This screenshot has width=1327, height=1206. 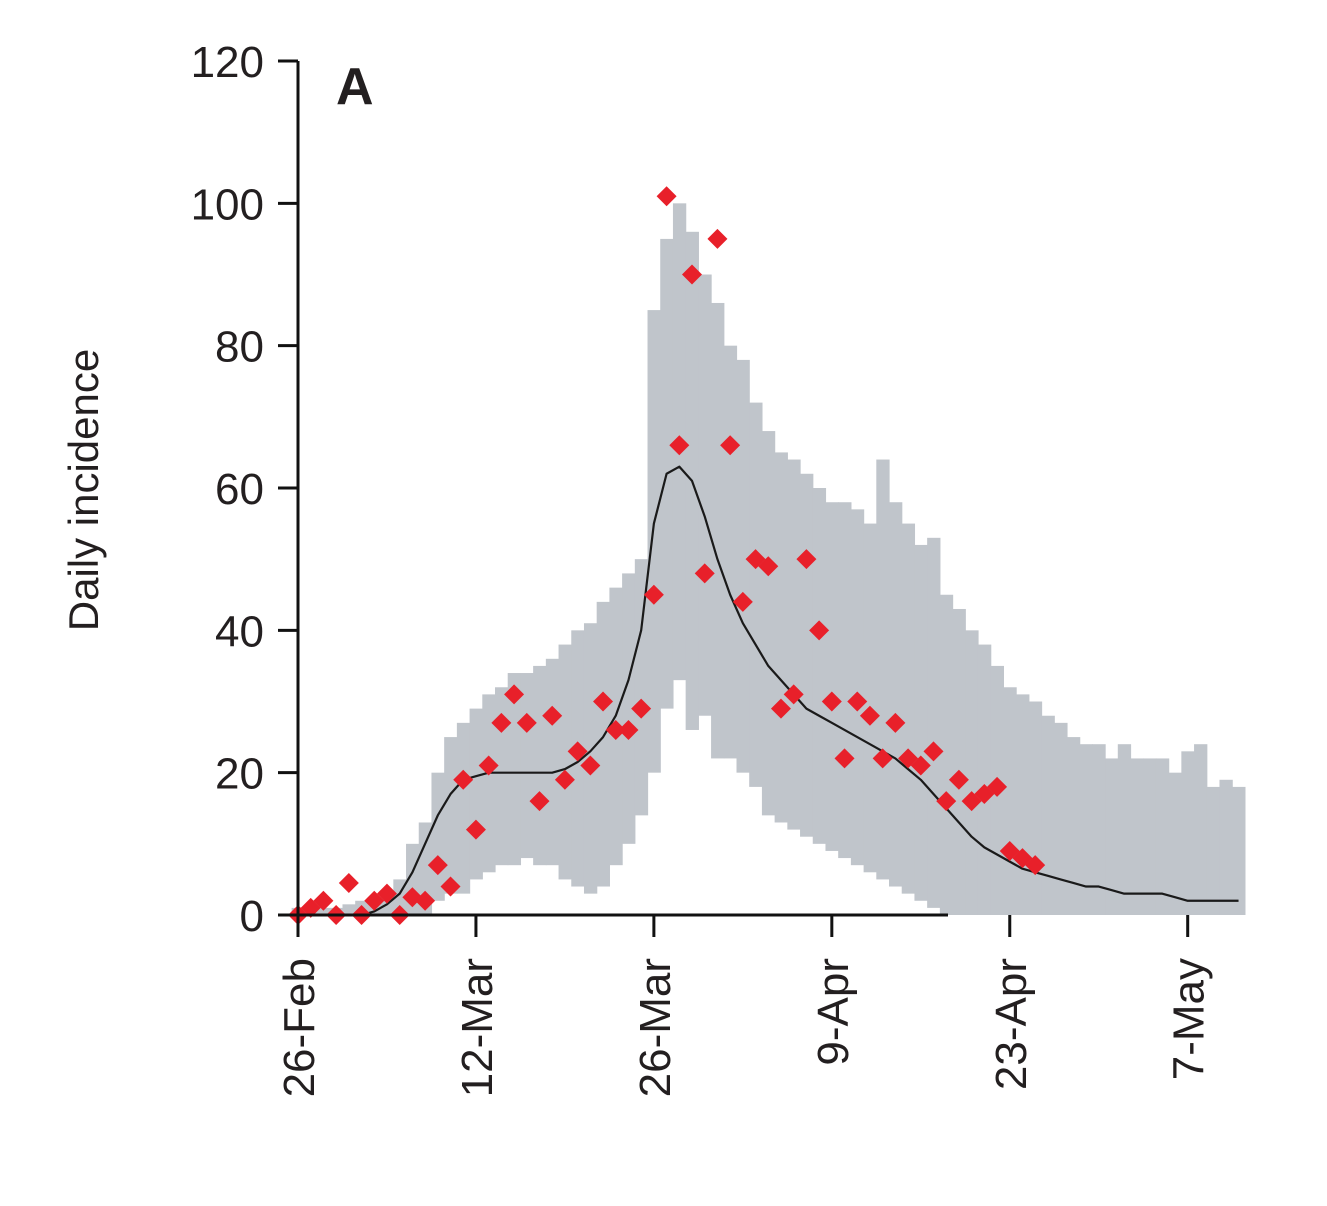 I want to click on y-tick-label: 80, so click(x=239, y=347).